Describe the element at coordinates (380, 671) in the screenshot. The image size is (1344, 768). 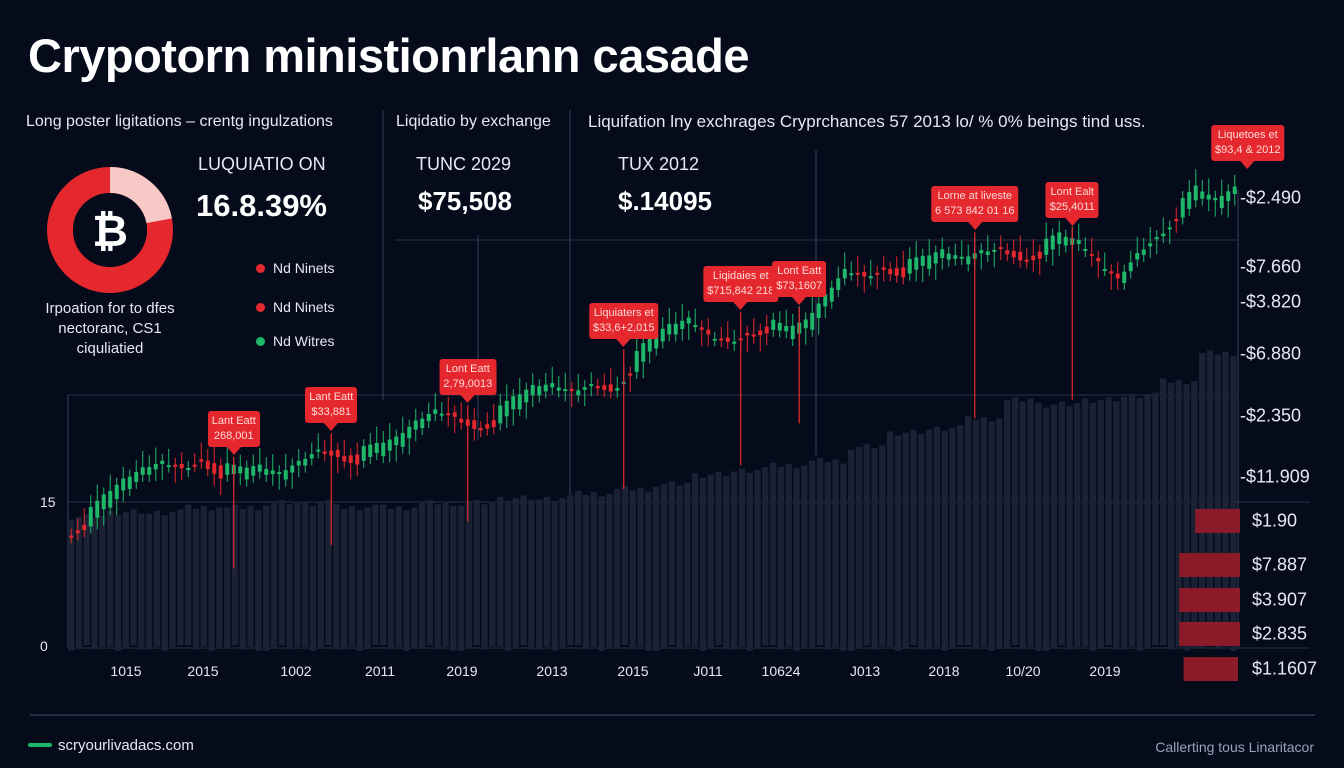
I see `x-tick-label: 2011` at that location.